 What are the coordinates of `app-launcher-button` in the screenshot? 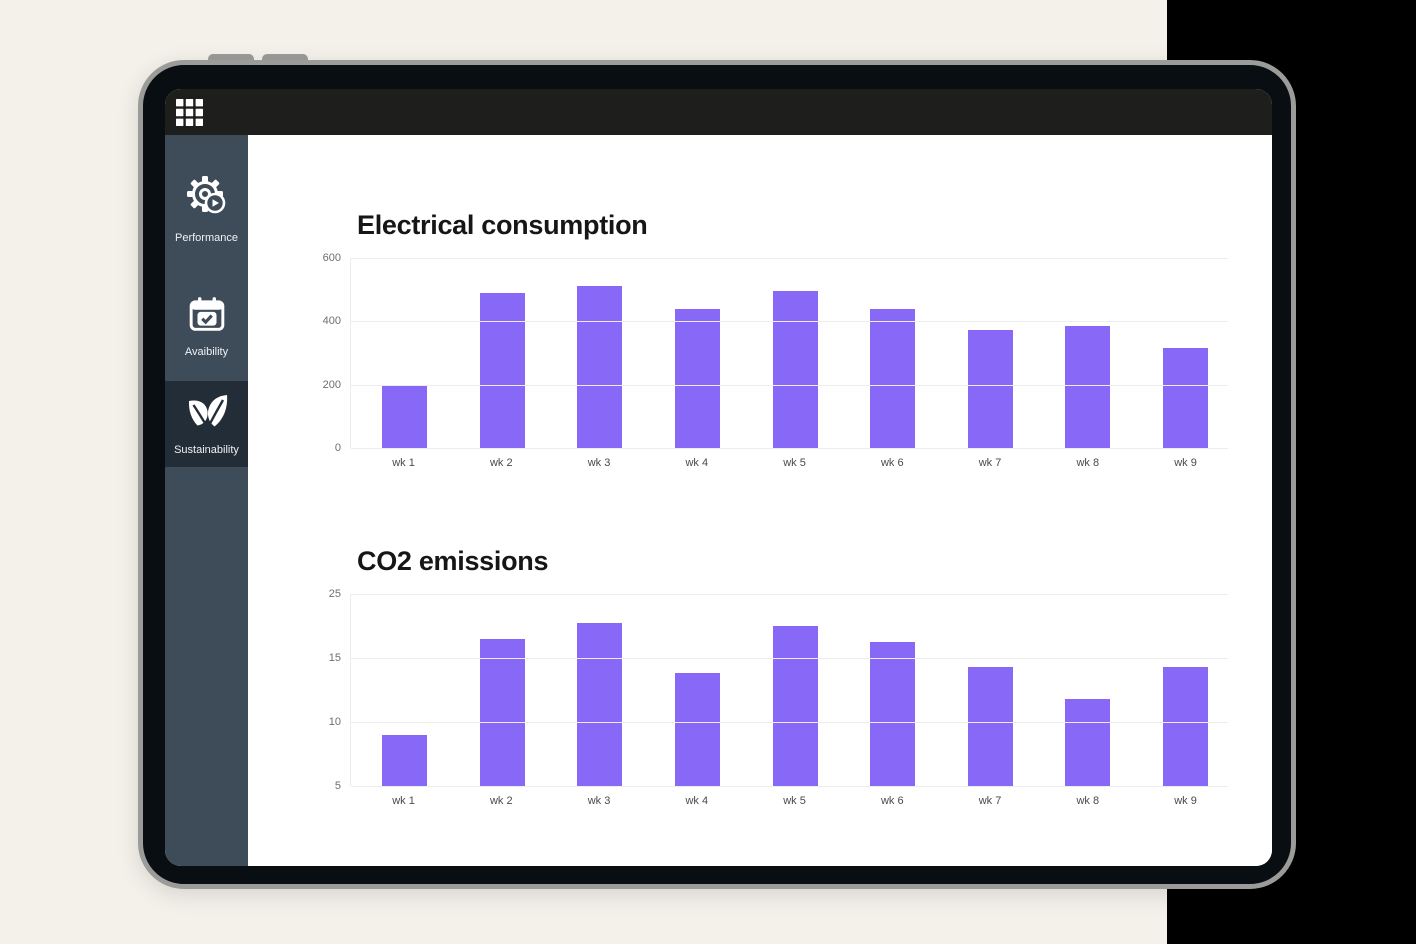 It's located at (189, 113).